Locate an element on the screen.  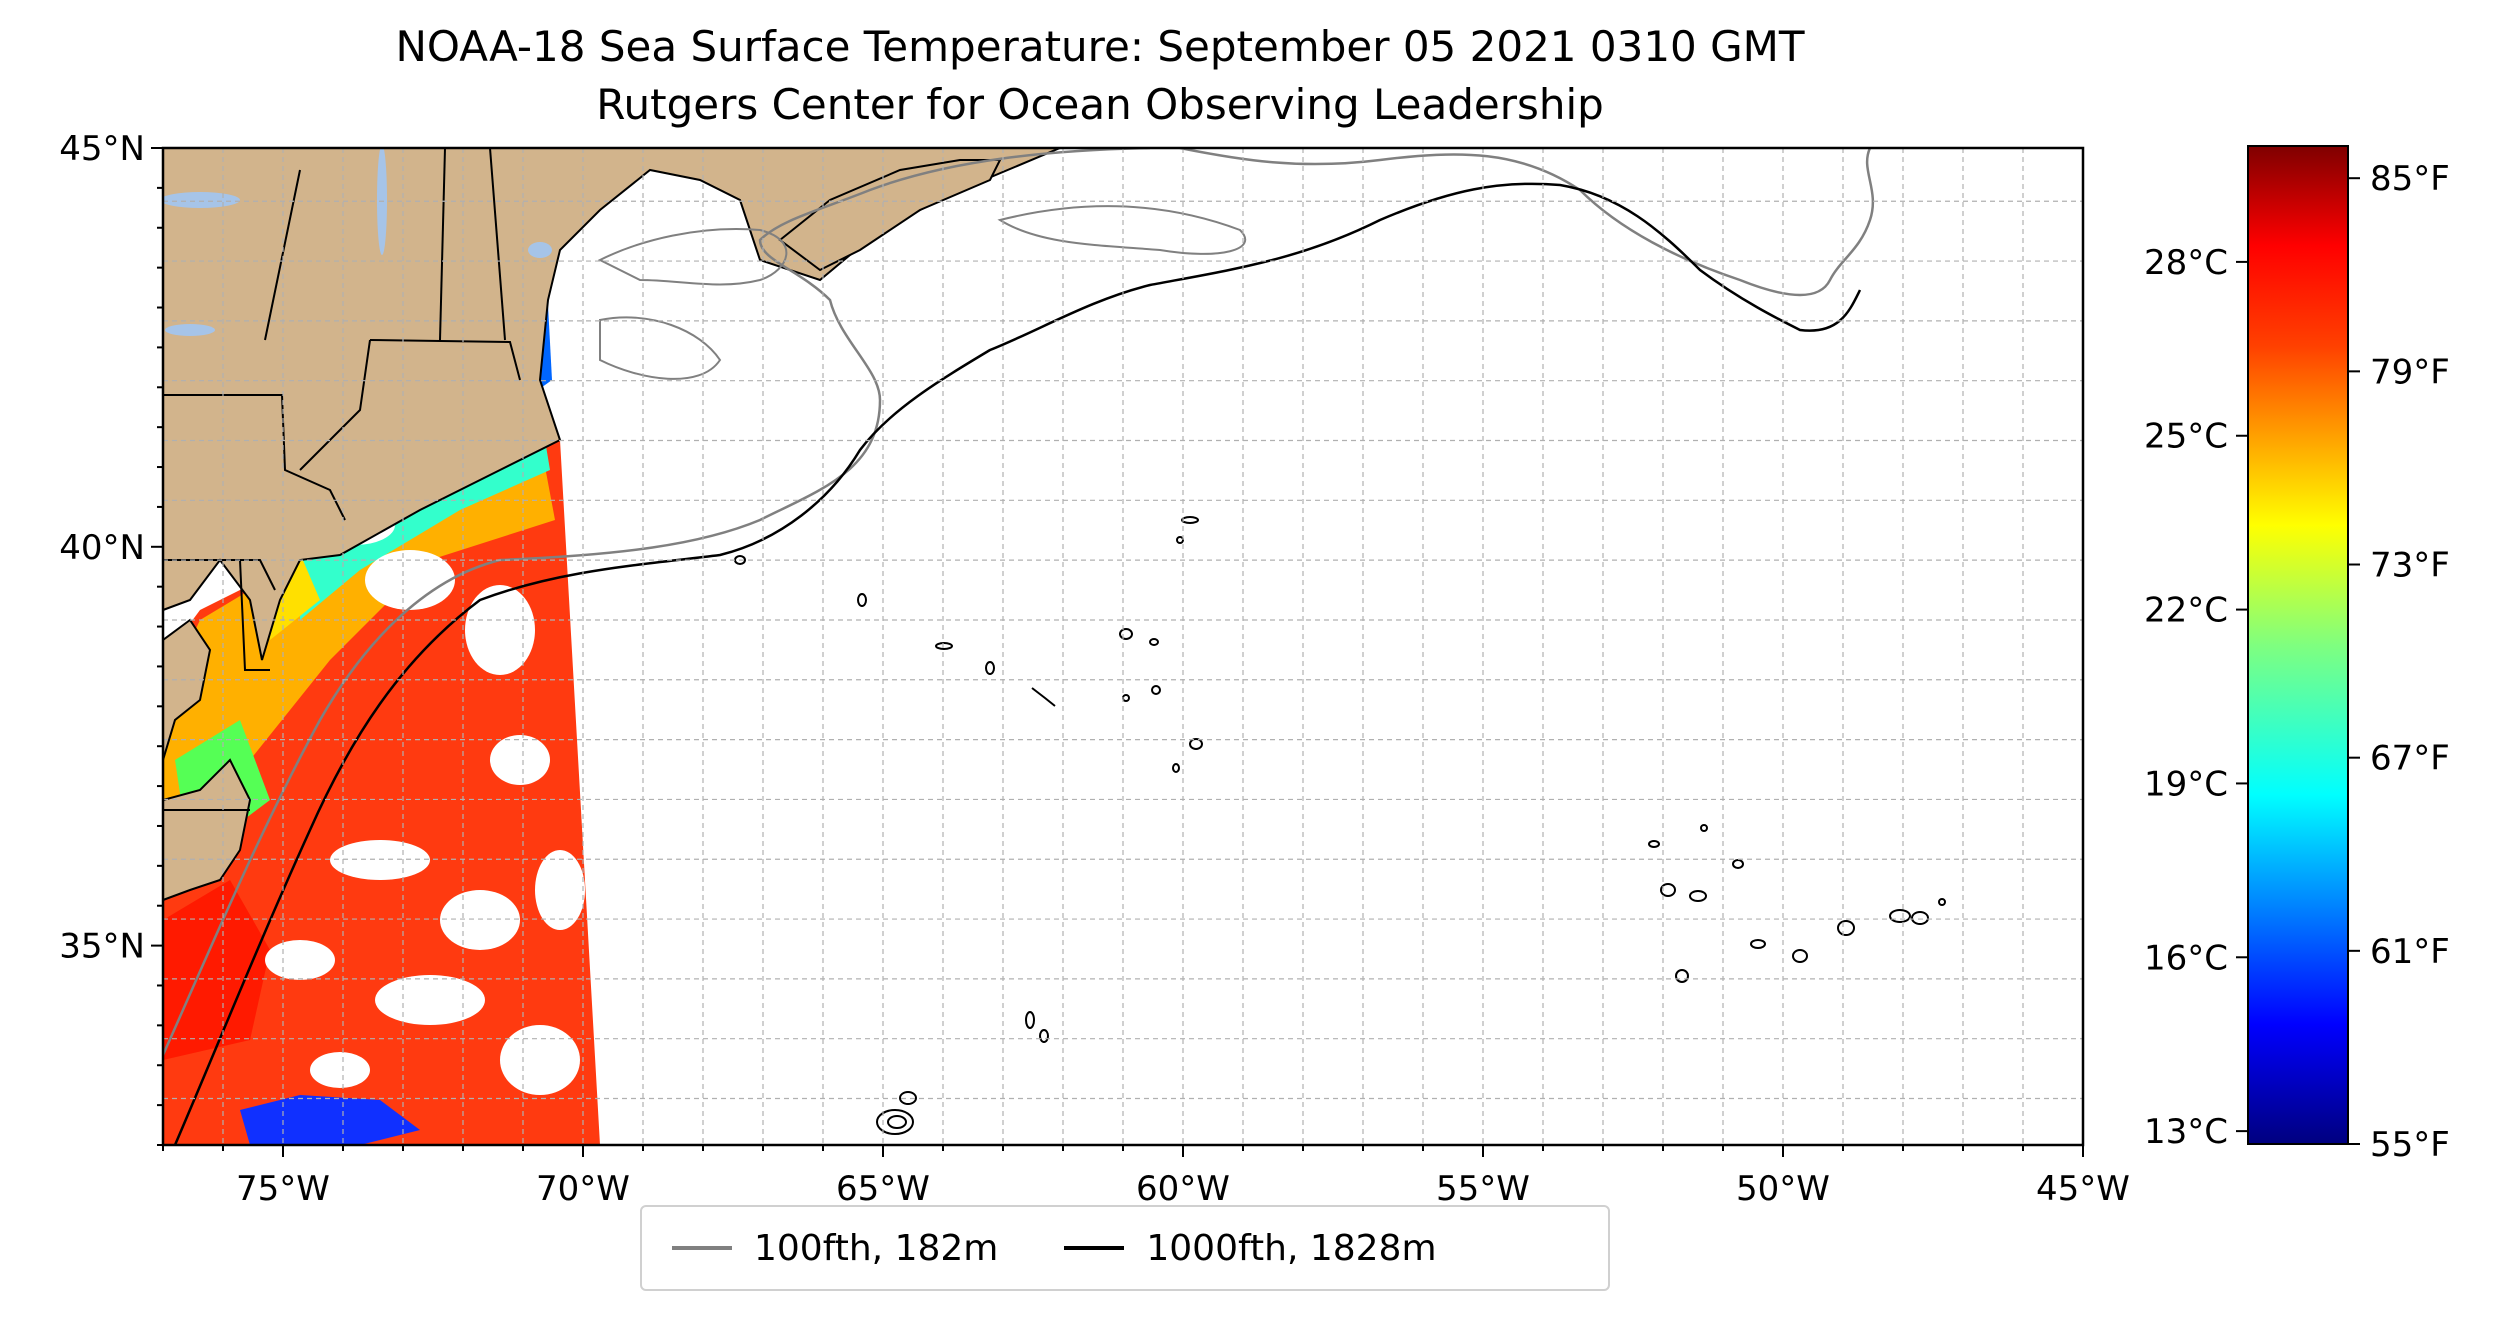
legend-label-100fth: 100fth, 182m is located at coordinates (876, 1248).